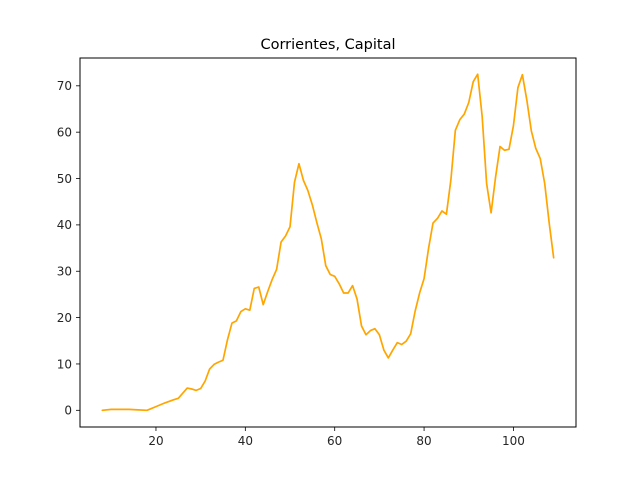 The image size is (640, 480). I want to click on y-tick-label: 30, so click(64, 272).